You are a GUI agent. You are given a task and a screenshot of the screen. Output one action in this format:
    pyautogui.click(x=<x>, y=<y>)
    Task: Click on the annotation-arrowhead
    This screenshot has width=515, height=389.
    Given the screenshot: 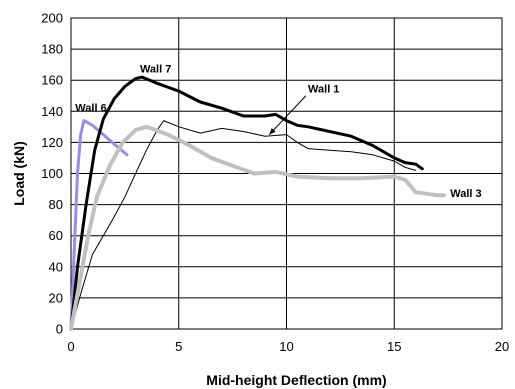 What is the action you would take?
    pyautogui.click(x=272, y=131)
    